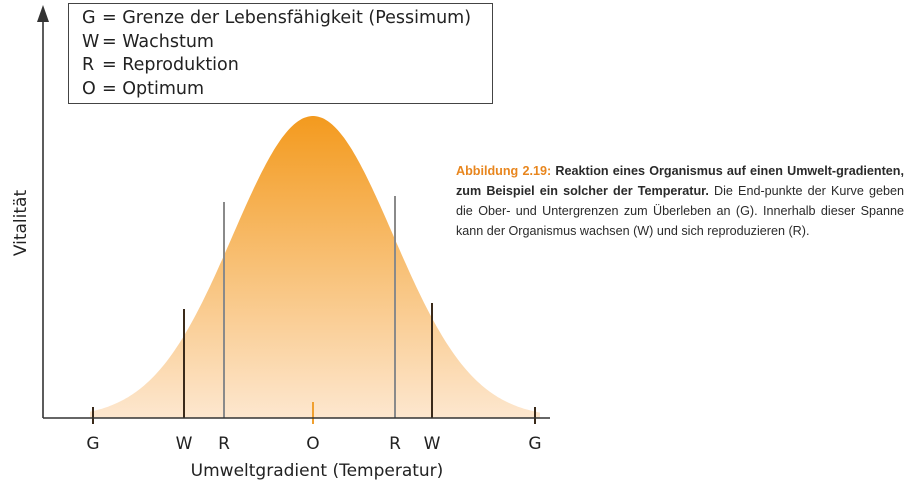 The width and height of the screenshot is (907, 486). I want to click on legend-item-g: G = Grenze der Lebensfähigkeit (Pessimum), so click(287, 19).